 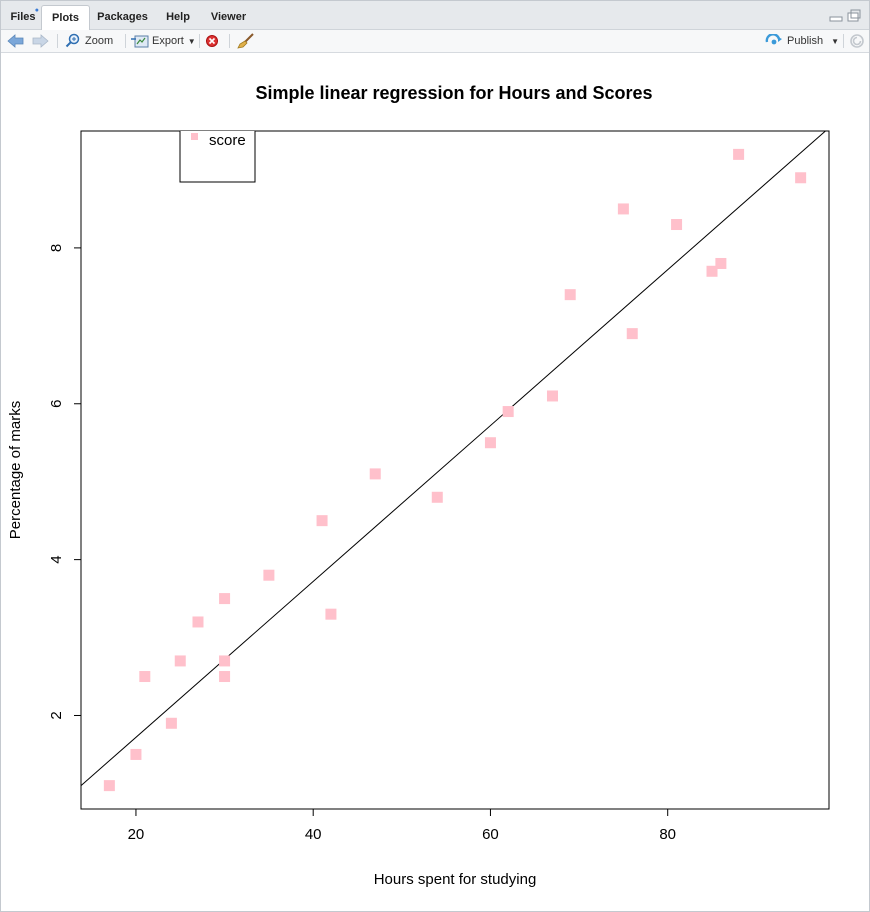 I want to click on tab-plots: Plots, so click(x=65, y=17).